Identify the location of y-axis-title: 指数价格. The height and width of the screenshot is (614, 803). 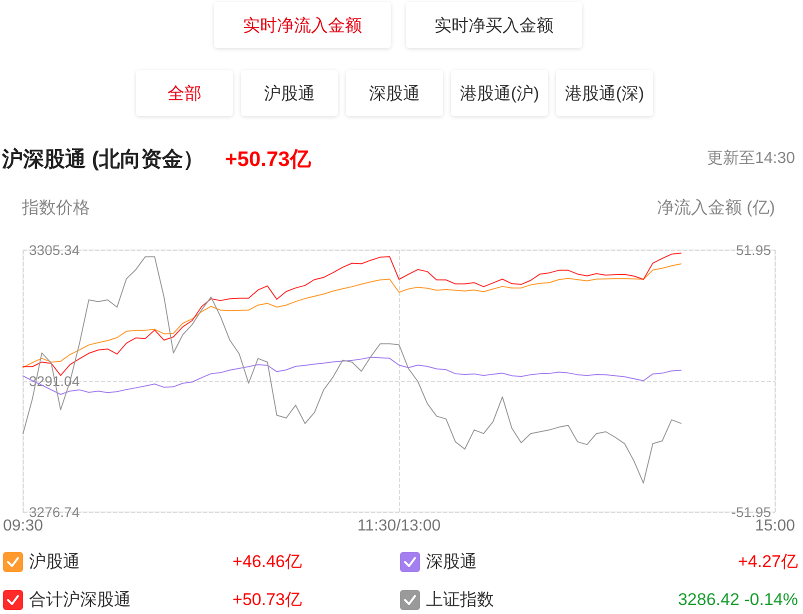
(56, 208).